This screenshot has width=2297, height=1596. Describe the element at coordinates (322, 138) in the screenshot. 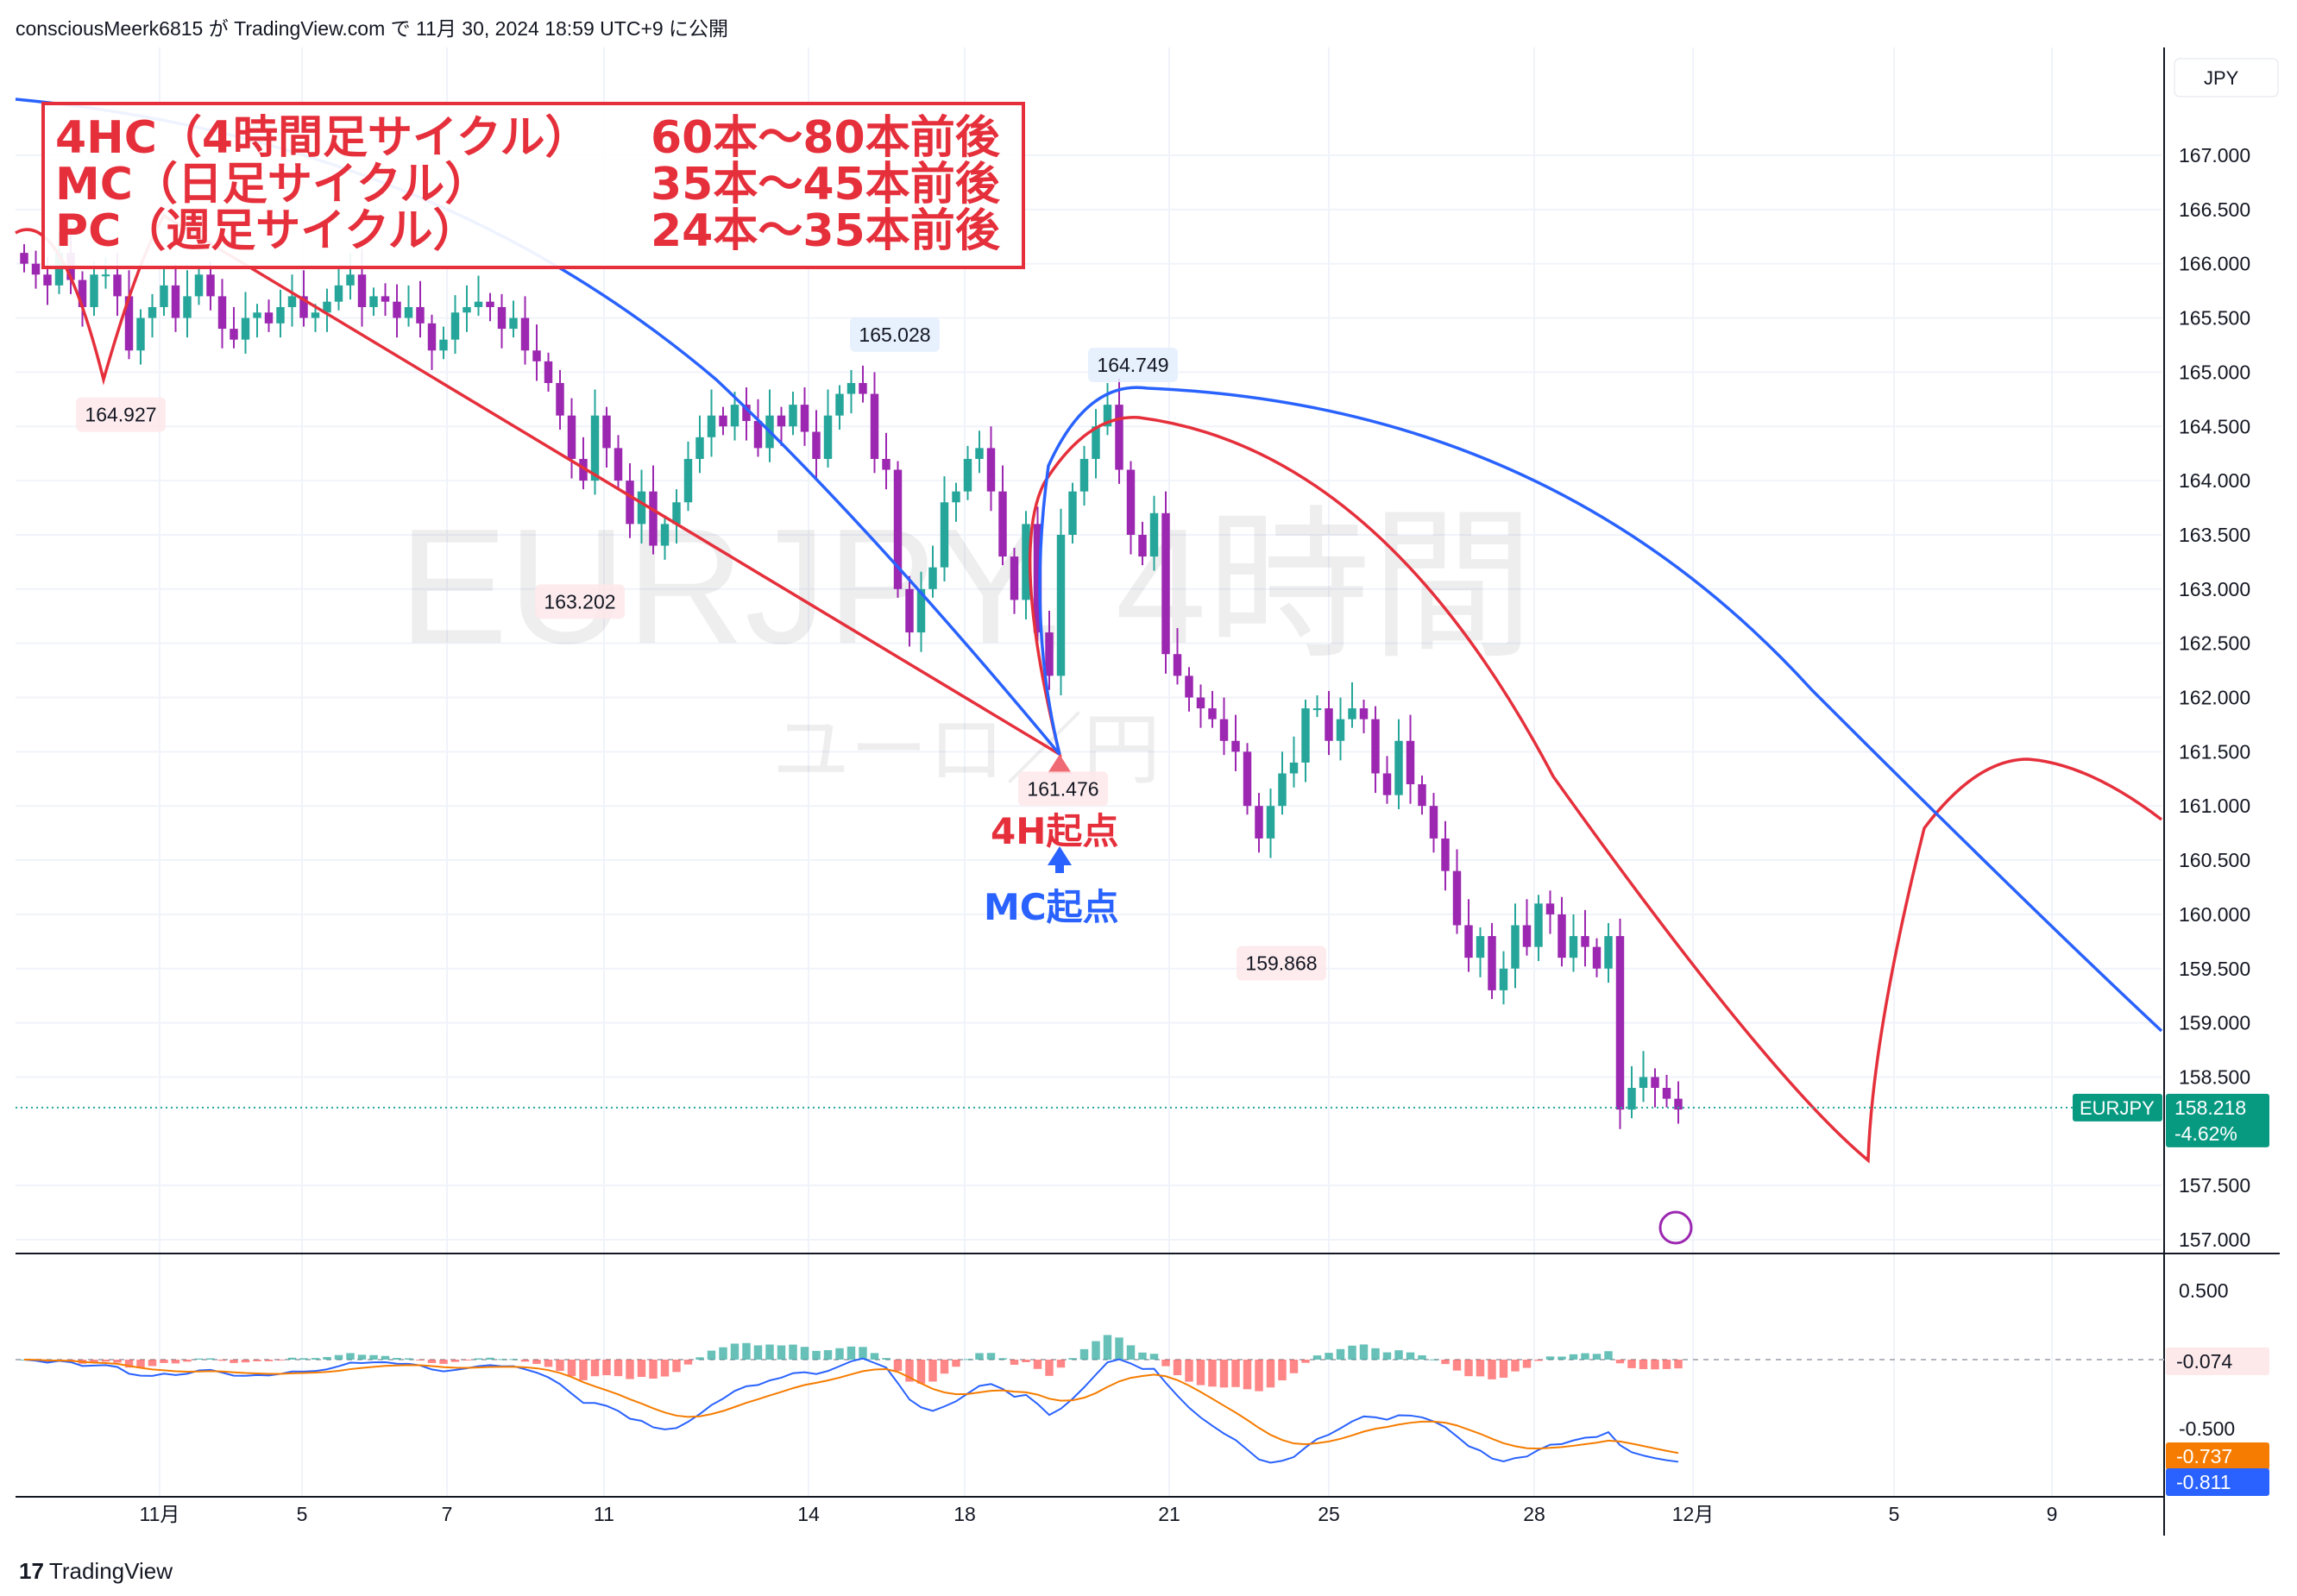

I see `cycle-name: 4HC（4時間足サイクル）` at that location.